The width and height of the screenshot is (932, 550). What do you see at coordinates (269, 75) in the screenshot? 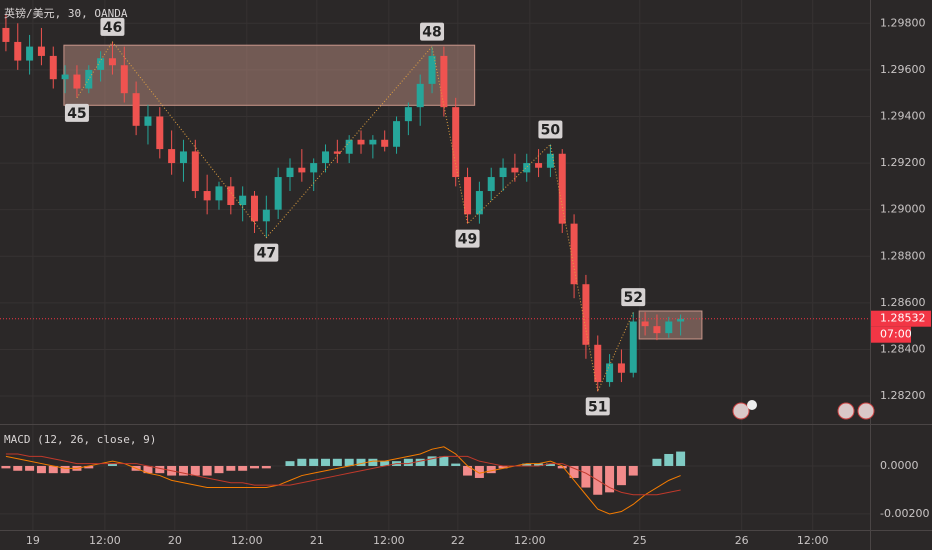
I see `zone` at bounding box center [269, 75].